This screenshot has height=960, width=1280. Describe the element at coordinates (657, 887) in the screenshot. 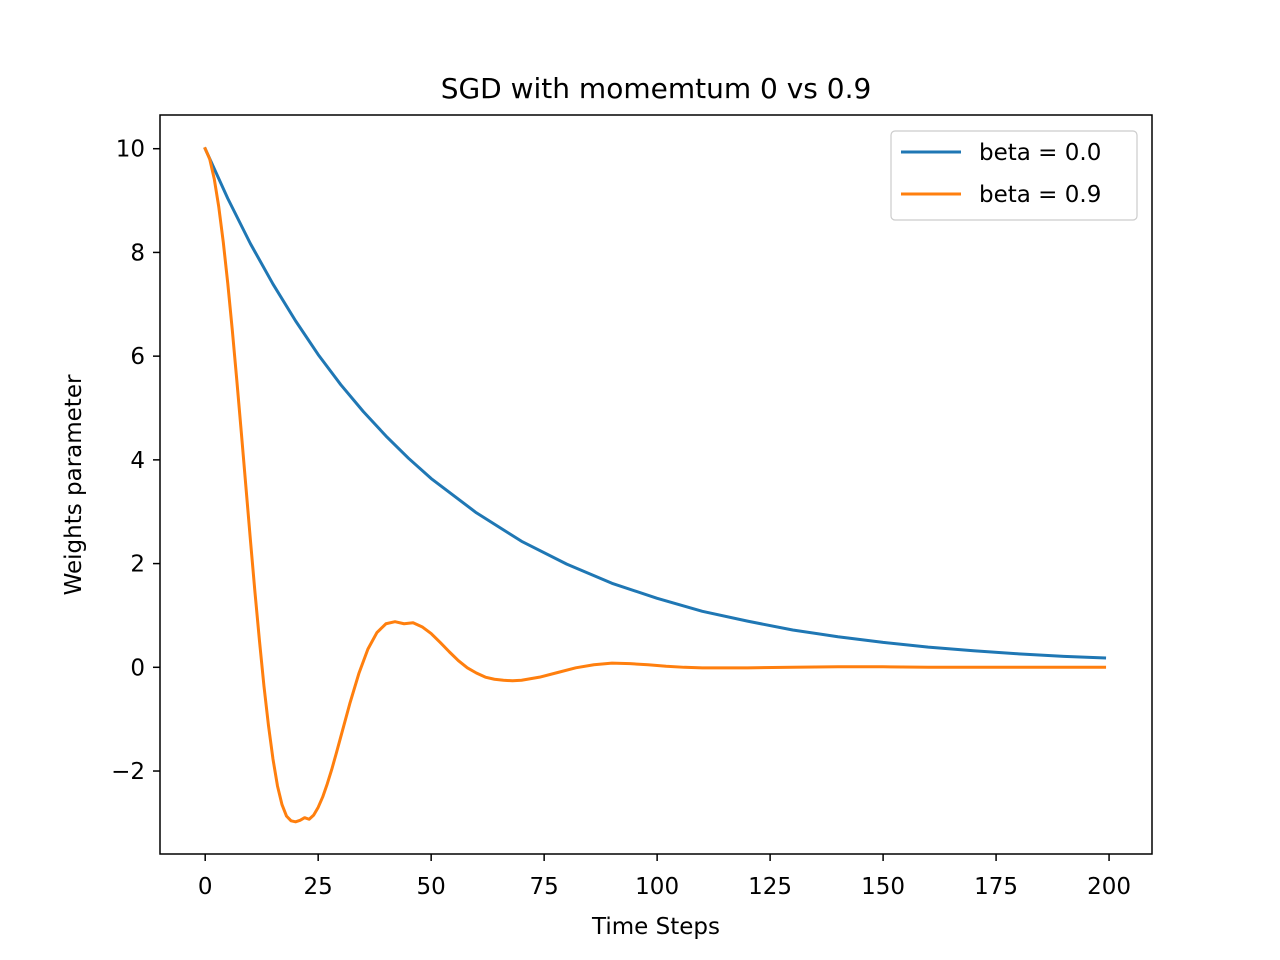

I see `x-tick-label: 100` at that location.